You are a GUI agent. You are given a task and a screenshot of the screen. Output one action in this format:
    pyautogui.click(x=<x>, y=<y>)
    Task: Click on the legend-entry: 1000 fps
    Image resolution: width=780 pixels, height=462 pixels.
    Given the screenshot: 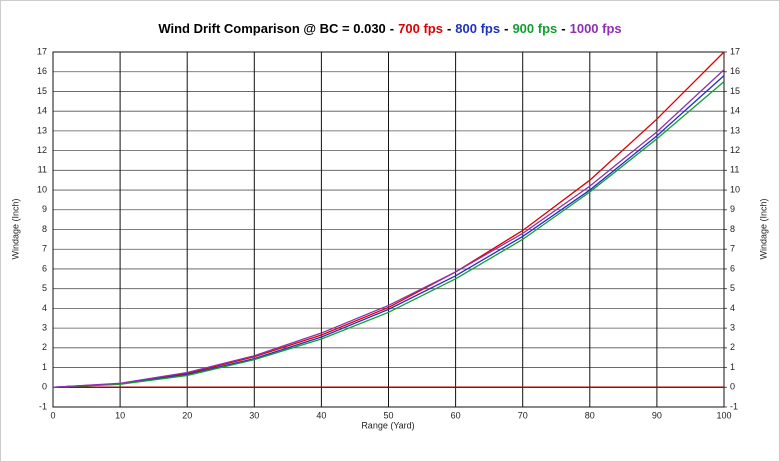 What is the action you would take?
    pyautogui.click(x=596, y=28)
    